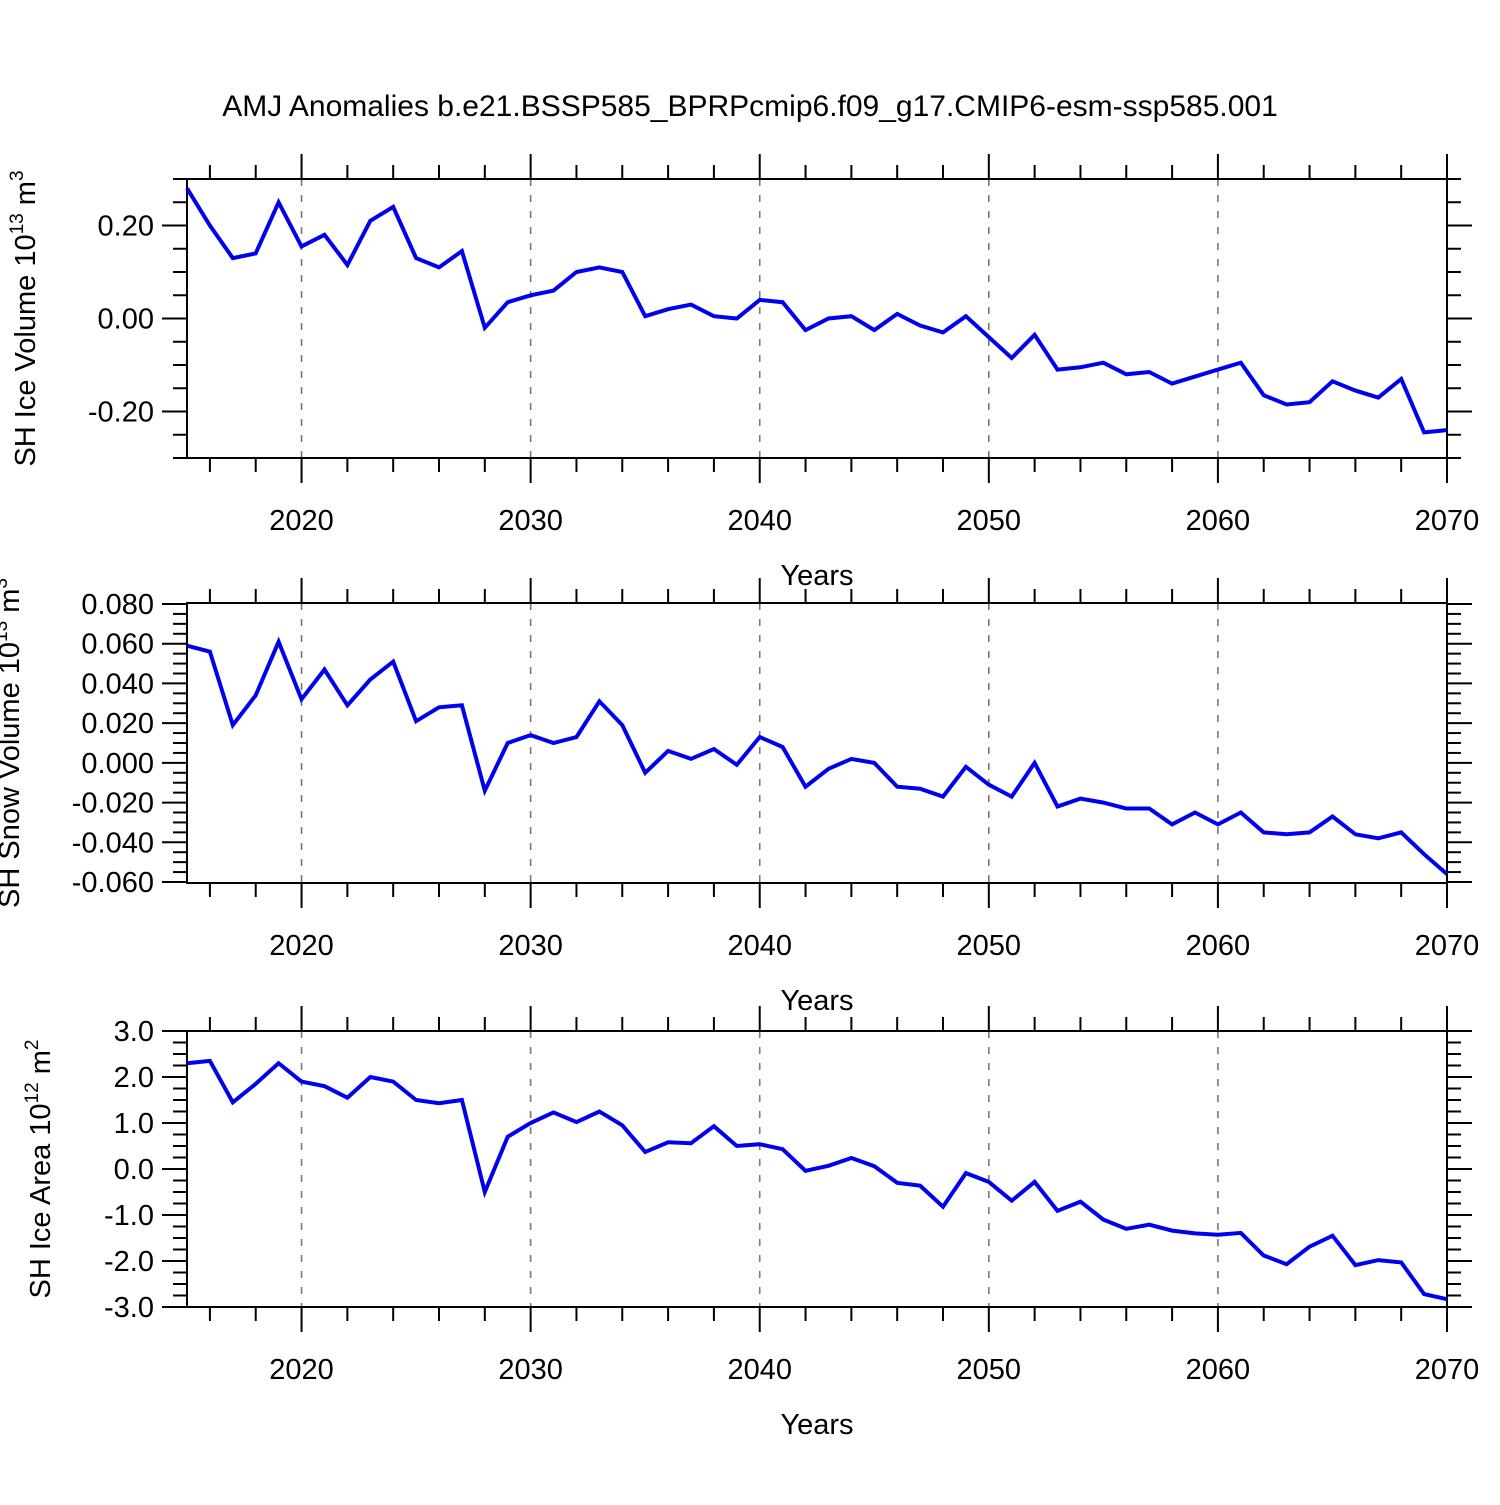 The image size is (1500, 1505). Describe the element at coordinates (134, 1170) in the screenshot. I see `y-tick-label: 0.0` at that location.